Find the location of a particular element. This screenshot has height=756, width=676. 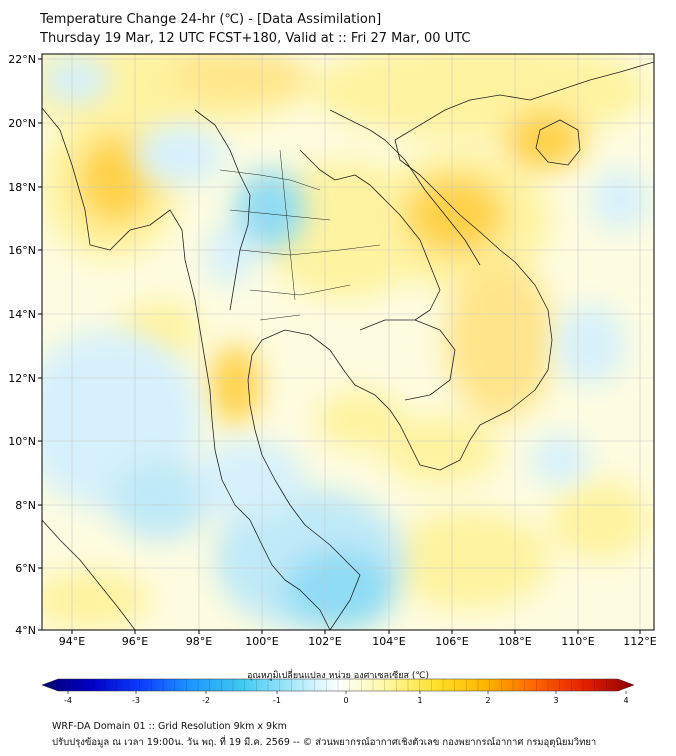

thailand-laos-border is located at coordinates (370, 235).